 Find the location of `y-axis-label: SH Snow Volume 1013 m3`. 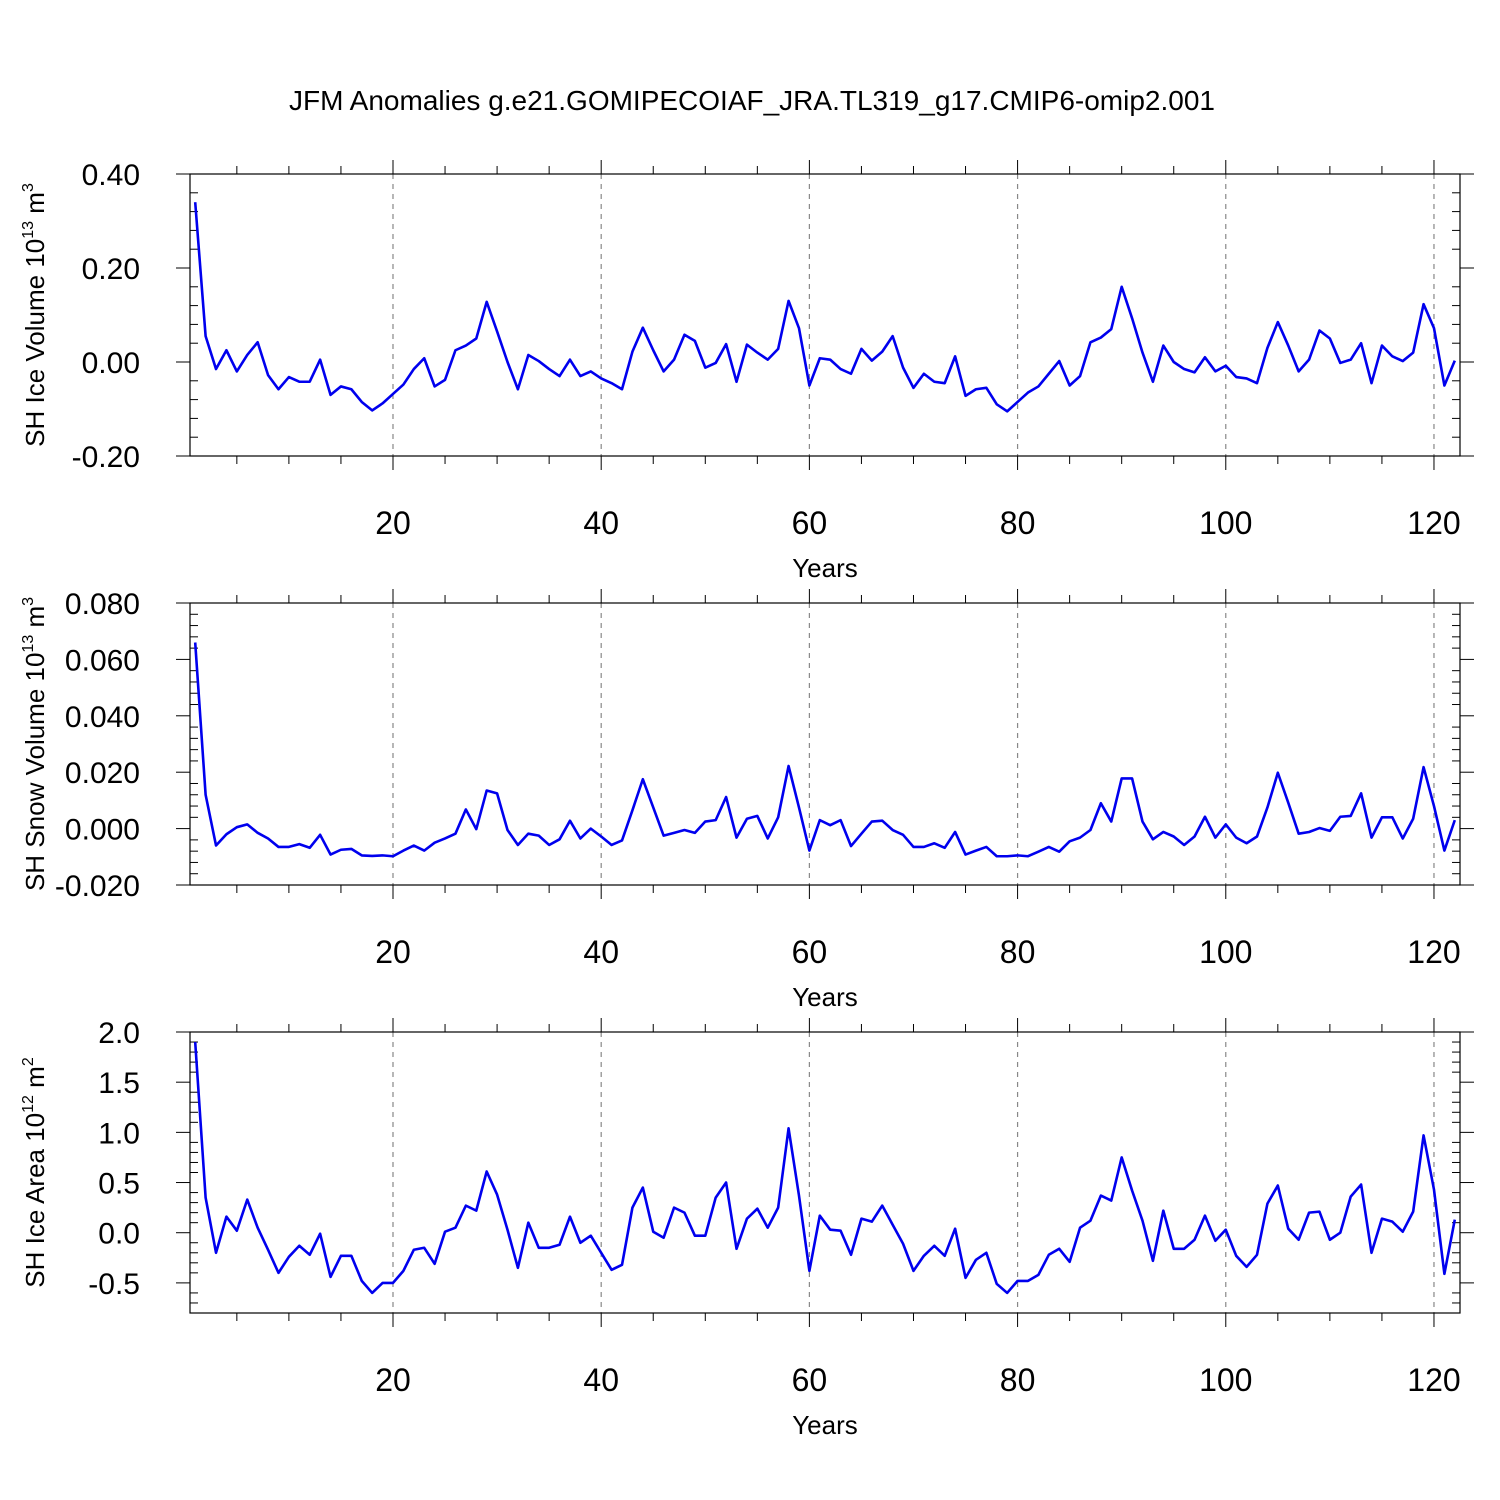

y-axis-label: SH Snow Volume 1013 m3 is located at coordinates (35, 744).